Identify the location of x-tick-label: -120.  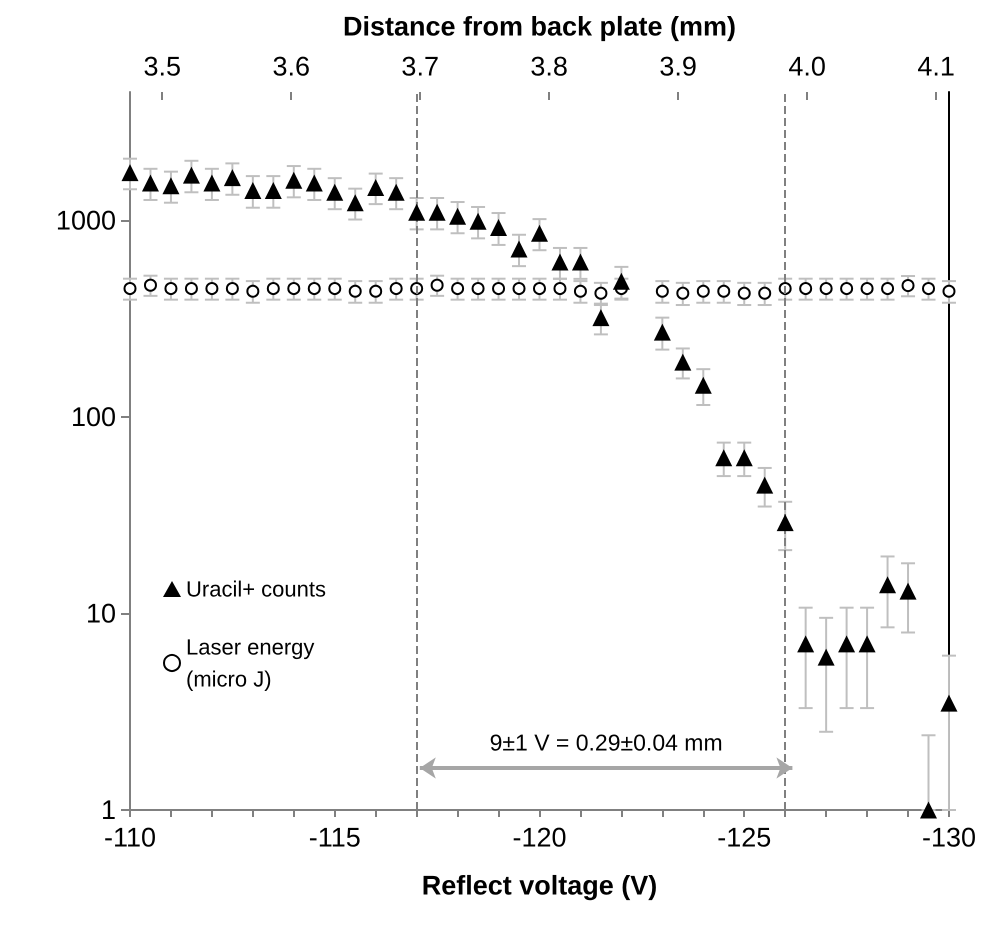
(539, 837).